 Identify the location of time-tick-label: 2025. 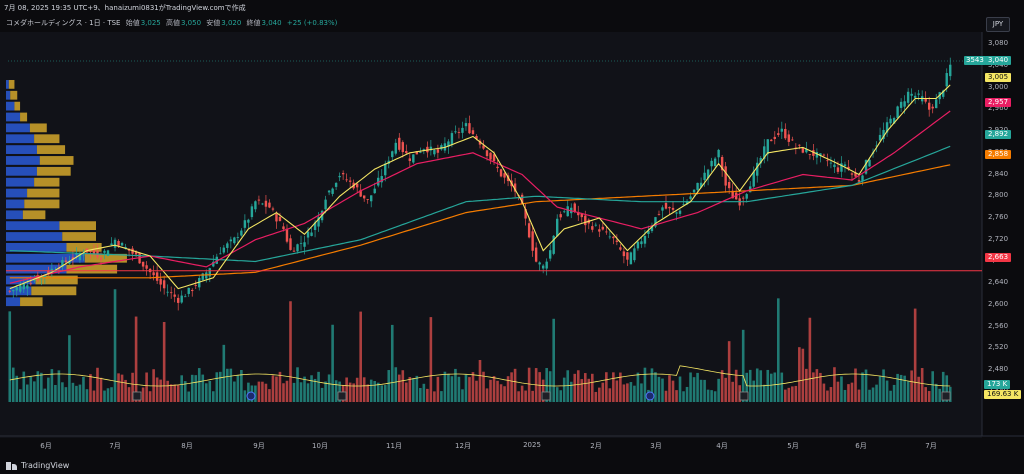
(532, 445).